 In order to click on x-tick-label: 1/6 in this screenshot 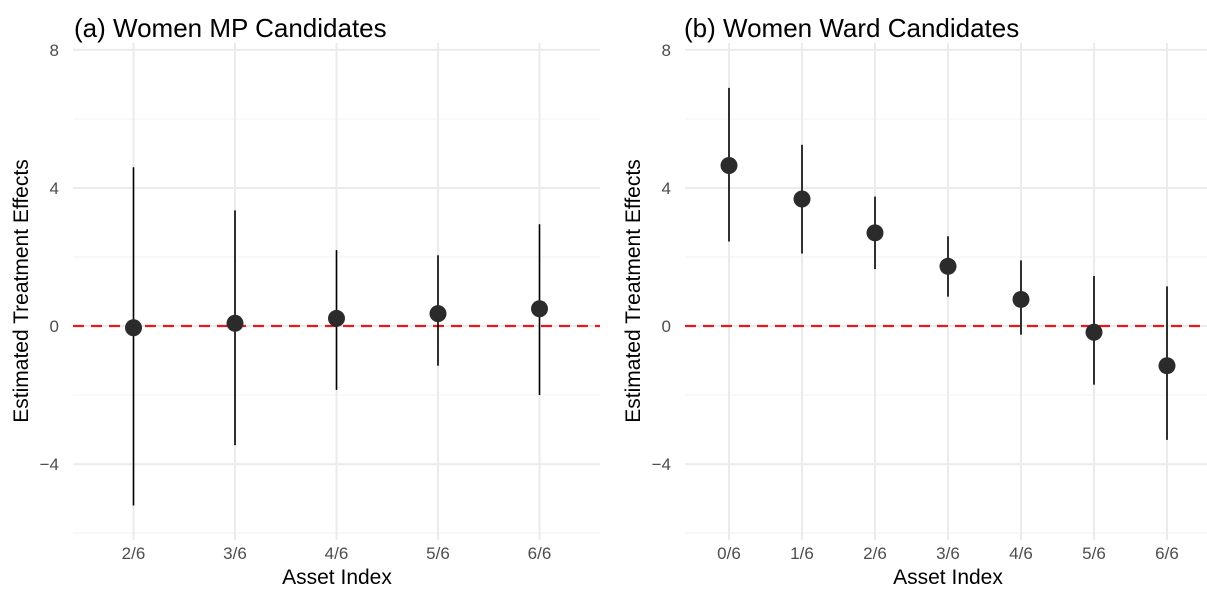, I will do `click(802, 553)`.